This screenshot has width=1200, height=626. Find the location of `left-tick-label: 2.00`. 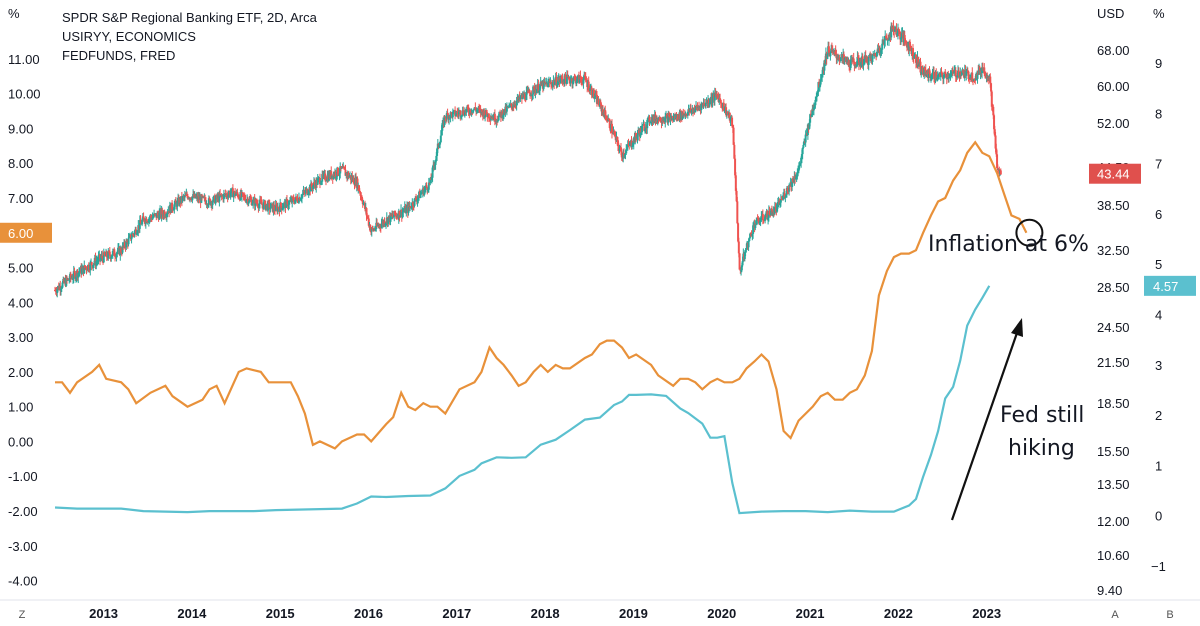

left-tick-label: 2.00 is located at coordinates (20, 372).